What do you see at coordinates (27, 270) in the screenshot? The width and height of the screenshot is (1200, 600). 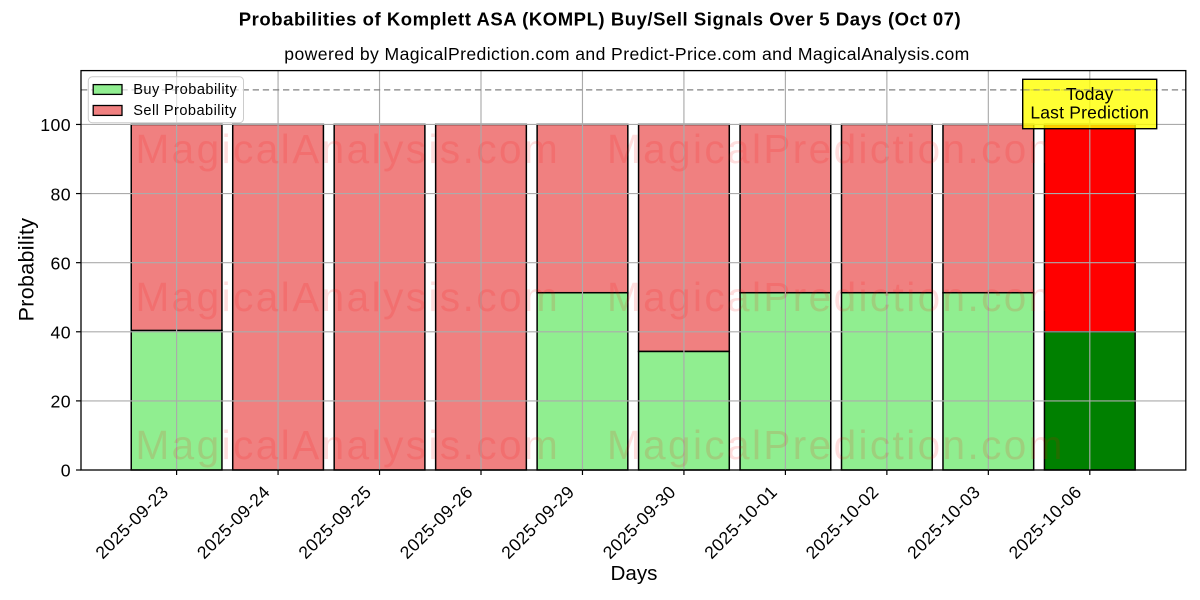 I see `svg-text: Probability` at bounding box center [27, 270].